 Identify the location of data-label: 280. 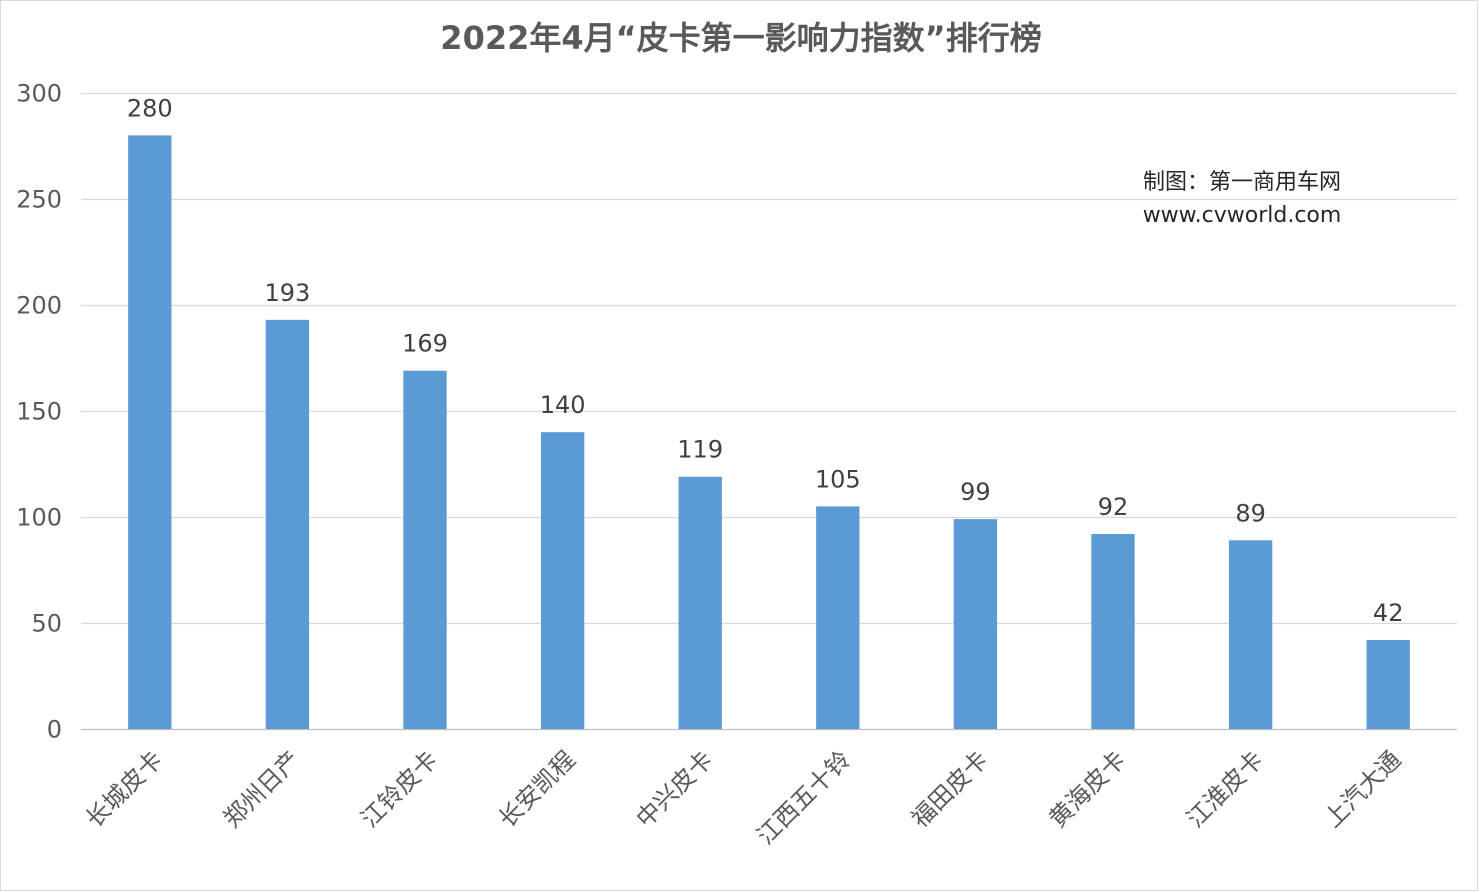
(150, 108).